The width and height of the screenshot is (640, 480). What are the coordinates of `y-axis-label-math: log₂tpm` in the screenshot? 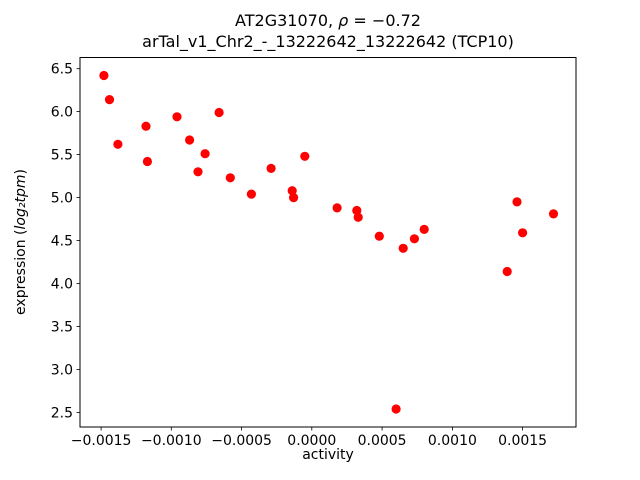 It's located at (21, 202).